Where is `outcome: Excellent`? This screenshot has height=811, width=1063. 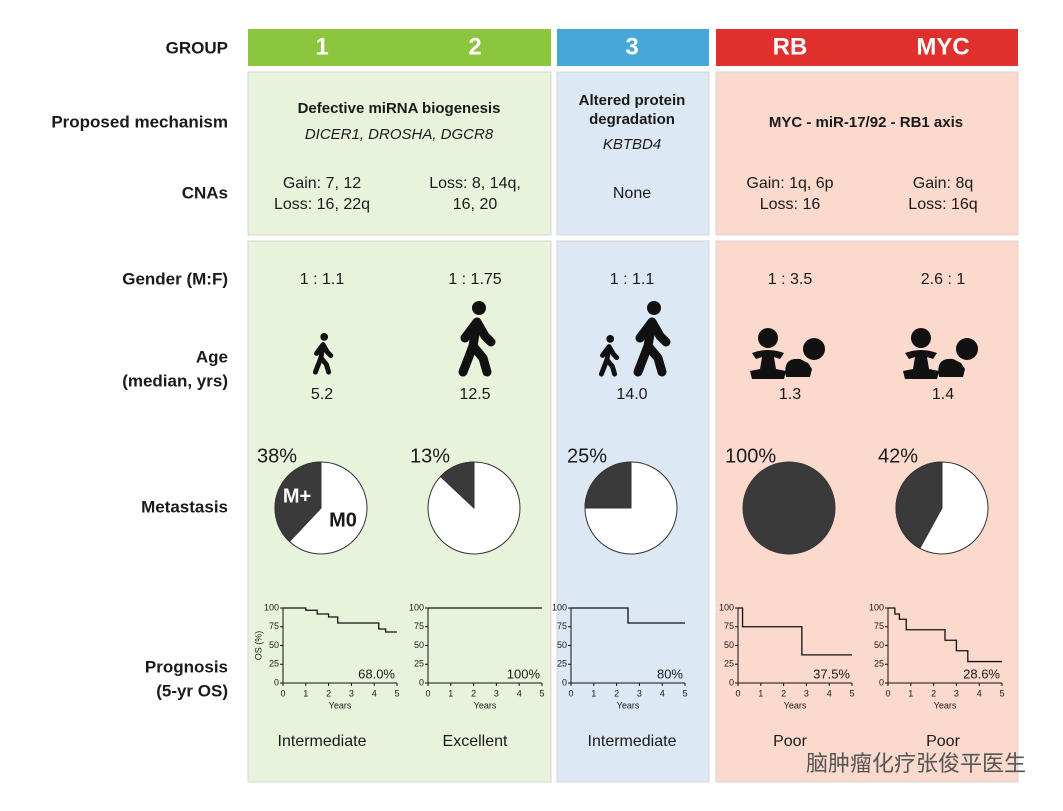 outcome: Excellent is located at coordinates (475, 741).